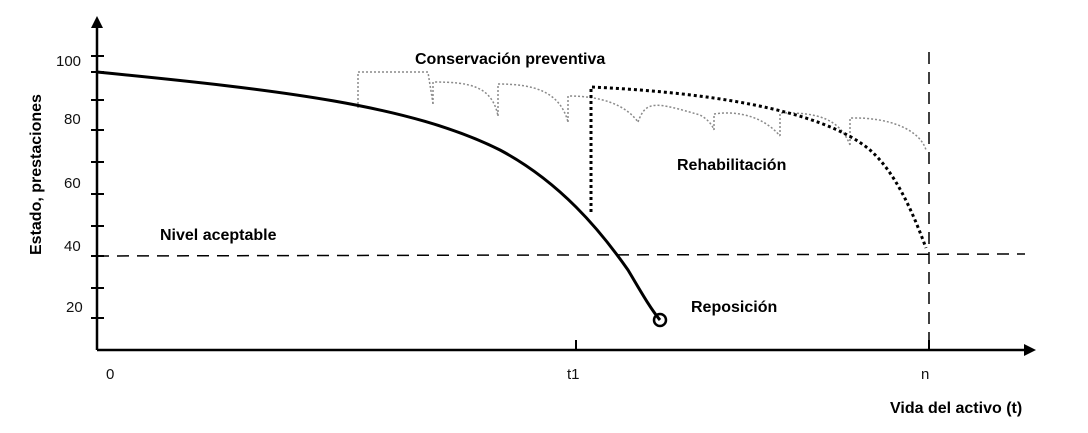 Image resolution: width=1088 pixels, height=433 pixels. I want to click on replacement-marker, so click(660, 320).